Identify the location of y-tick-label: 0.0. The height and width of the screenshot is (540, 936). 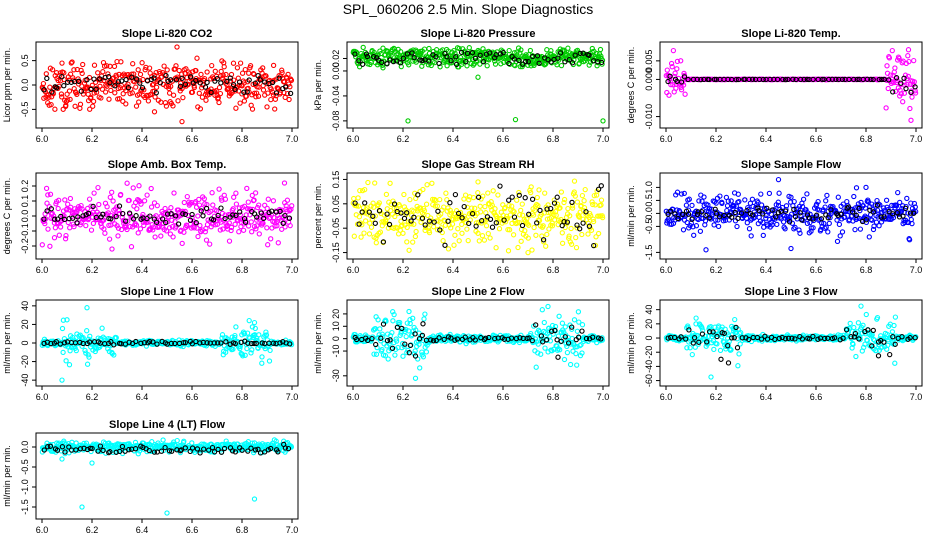
(25, 85).